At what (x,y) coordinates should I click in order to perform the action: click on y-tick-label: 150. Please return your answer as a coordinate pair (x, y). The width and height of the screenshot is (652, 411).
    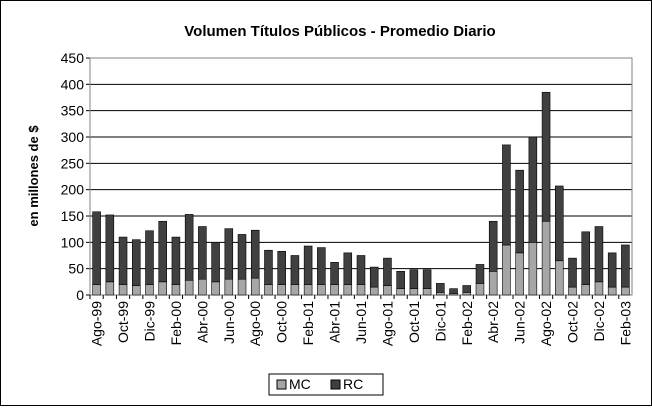
    Looking at the image, I should click on (73, 216).